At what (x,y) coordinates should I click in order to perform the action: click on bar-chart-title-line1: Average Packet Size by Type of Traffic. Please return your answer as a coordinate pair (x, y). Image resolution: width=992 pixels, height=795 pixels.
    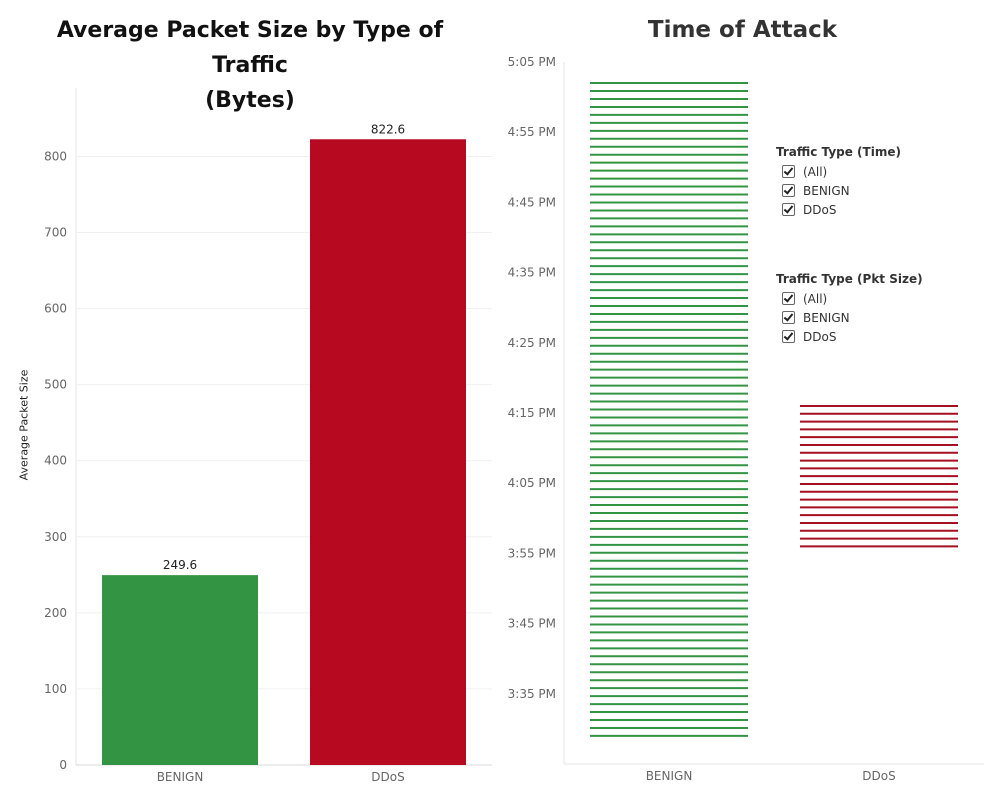
    Looking at the image, I should click on (250, 48).